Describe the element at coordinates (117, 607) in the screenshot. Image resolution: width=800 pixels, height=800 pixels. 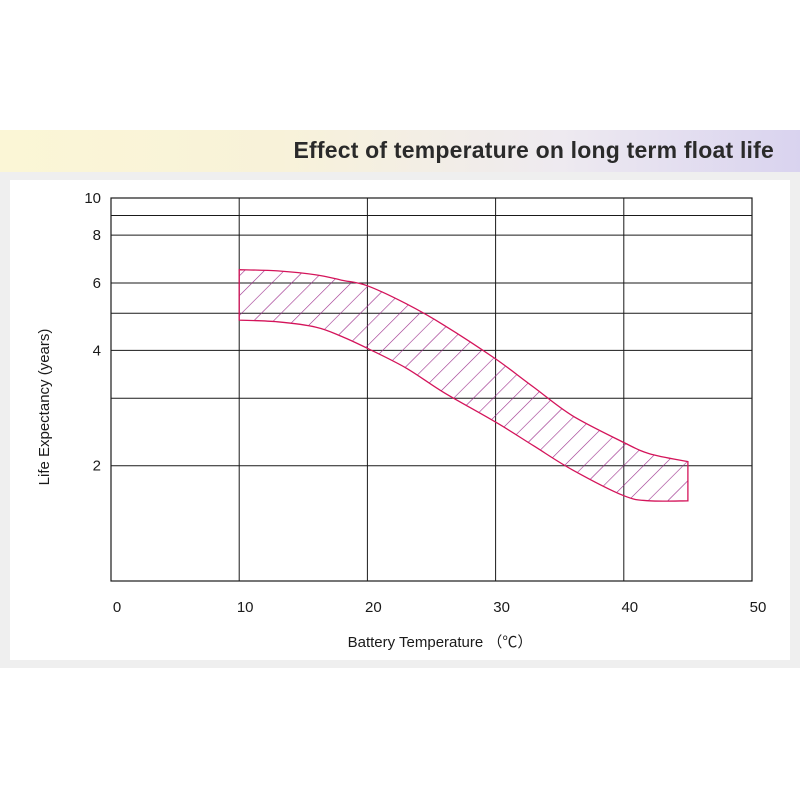
I see `x-tick-label: 0` at that location.